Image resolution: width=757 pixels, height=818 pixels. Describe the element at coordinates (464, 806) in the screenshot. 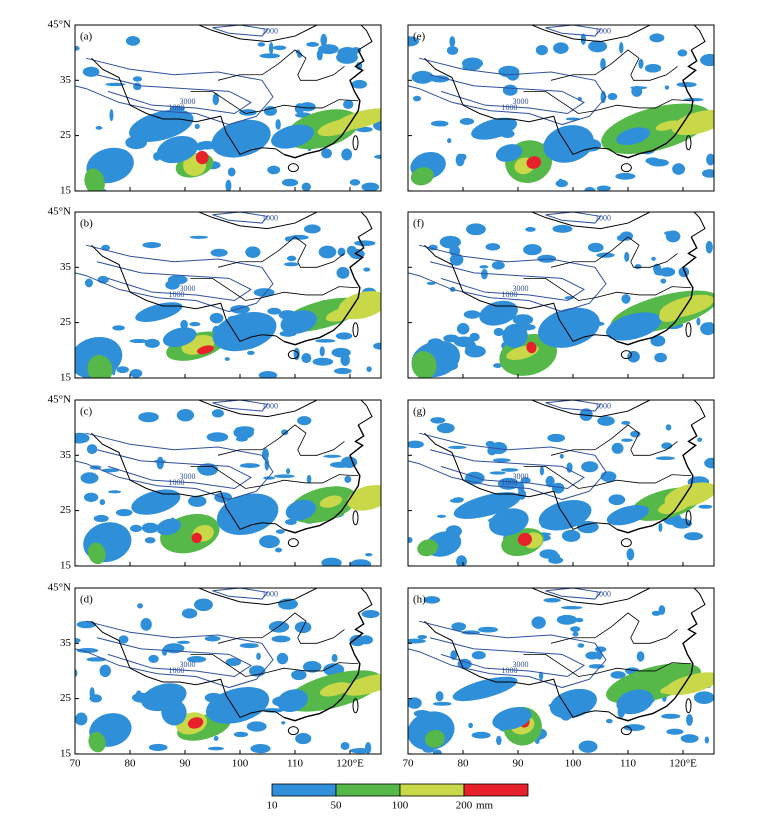

I see `colorbar-label: 200` at that location.